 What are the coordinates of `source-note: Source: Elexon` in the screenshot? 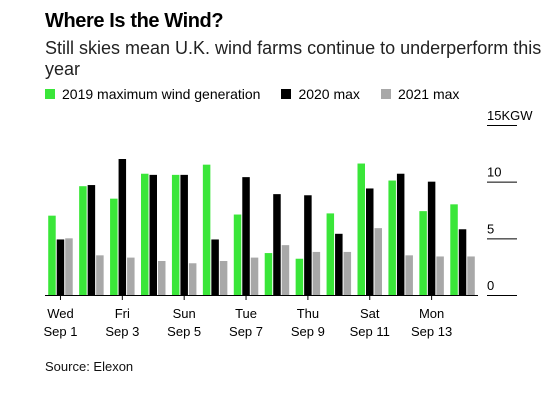 It's located at (89, 366).